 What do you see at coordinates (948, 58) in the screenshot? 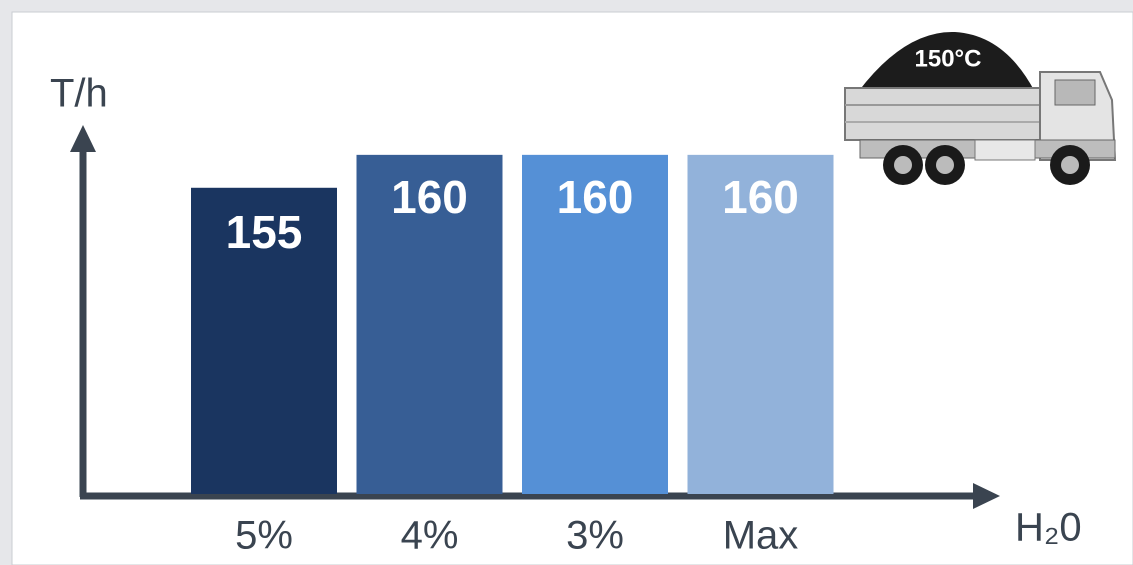
I see `badge-label: 150°C` at bounding box center [948, 58].